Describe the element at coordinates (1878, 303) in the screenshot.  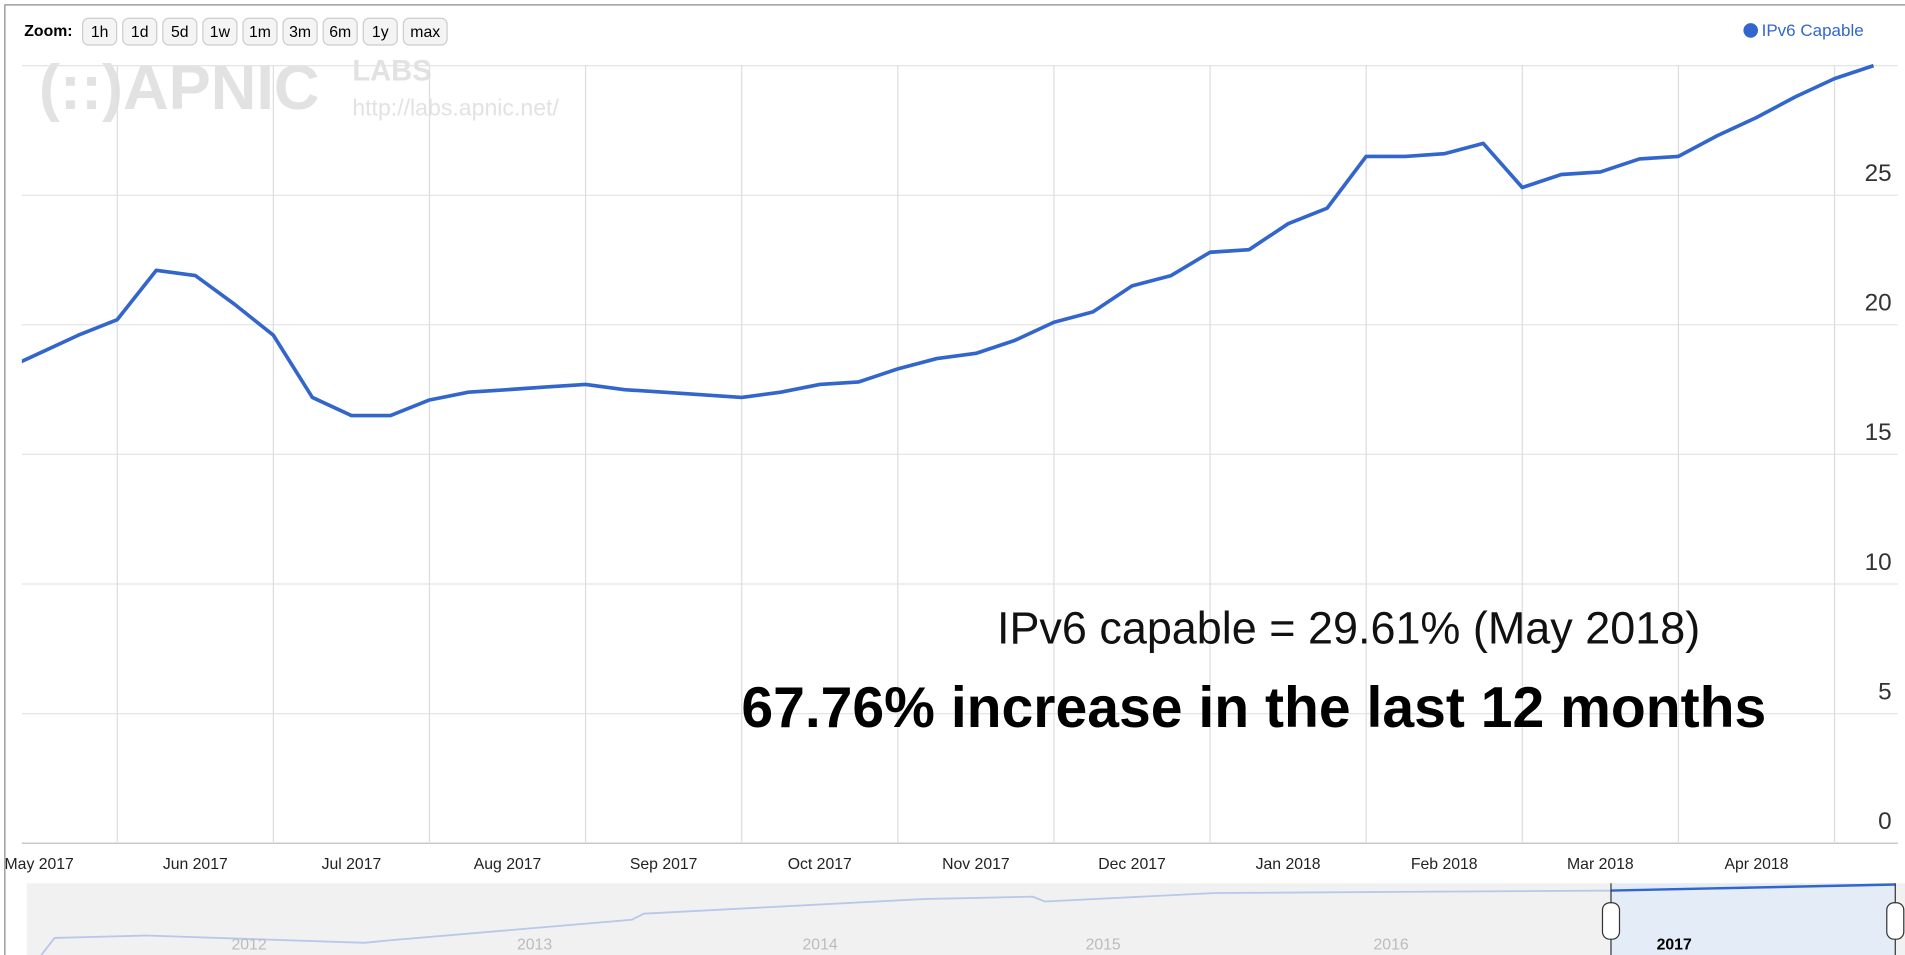
I see `y-tick-label: 20` at that location.